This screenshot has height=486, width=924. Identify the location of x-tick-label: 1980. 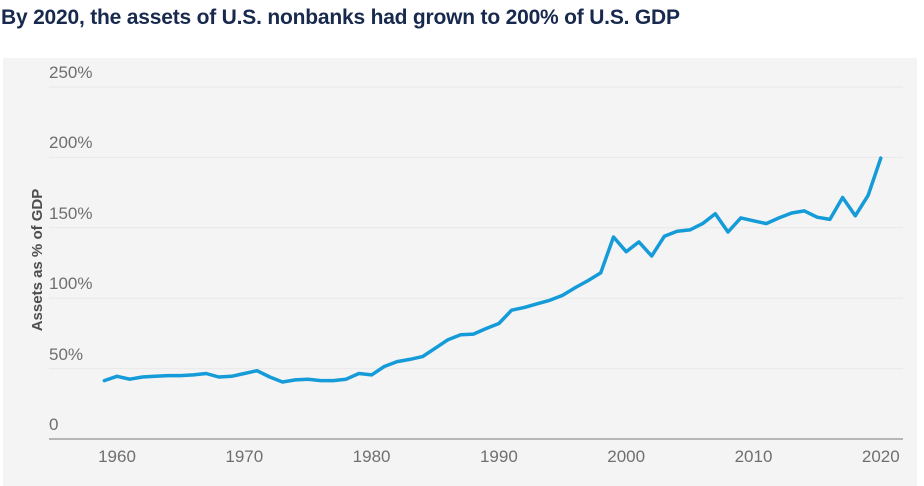
(371, 456).